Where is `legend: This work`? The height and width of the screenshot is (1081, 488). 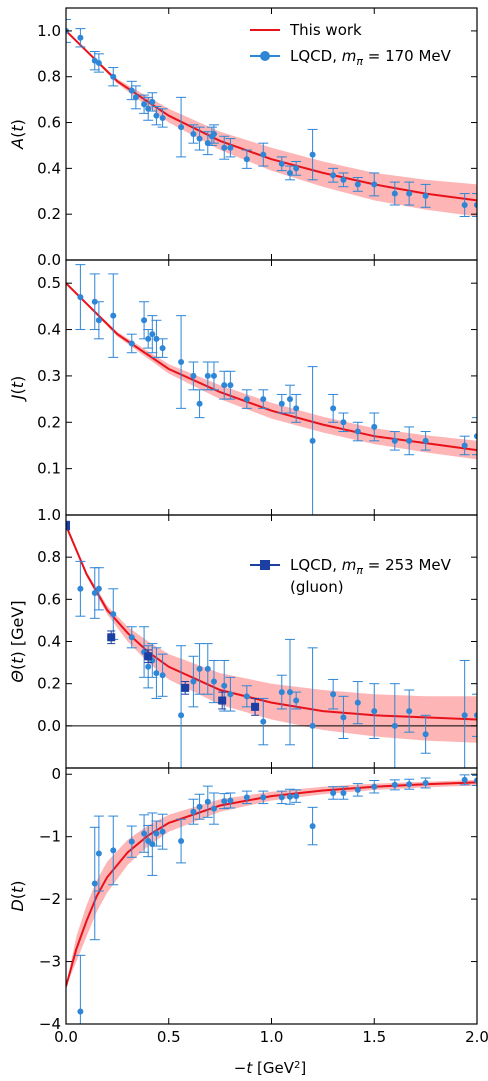 legend: This work is located at coordinates (306, 30).